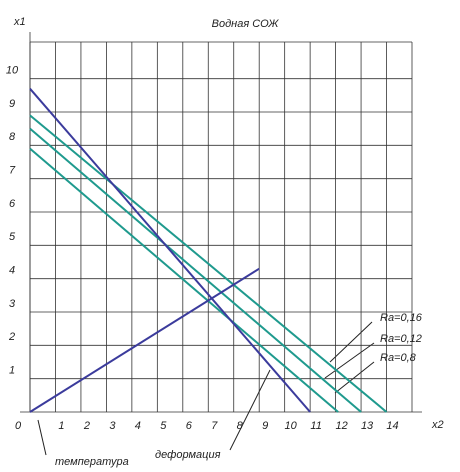 The image size is (460, 472). What do you see at coordinates (86, 426) in the screenshot?
I see `x-tick-label: 2` at bounding box center [86, 426].